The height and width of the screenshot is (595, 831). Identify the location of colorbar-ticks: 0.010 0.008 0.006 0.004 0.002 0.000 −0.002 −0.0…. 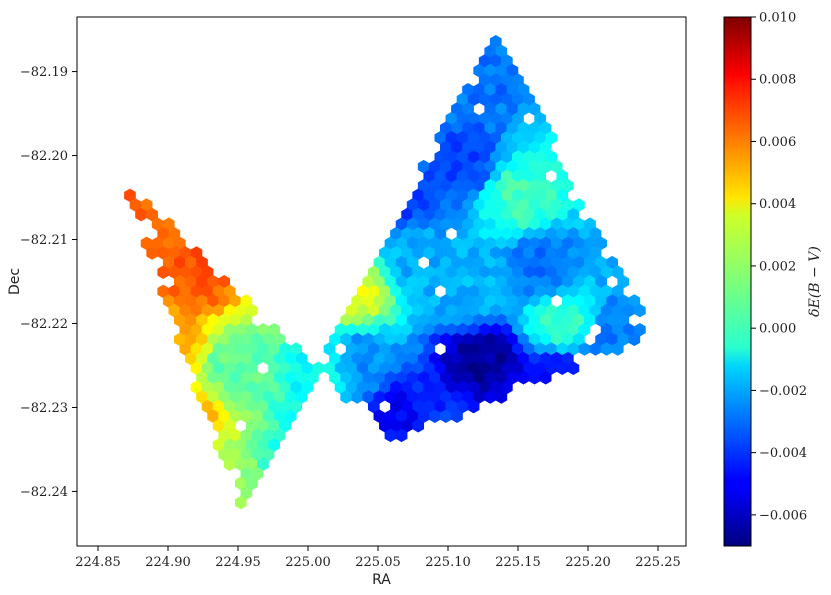
(779, 267).